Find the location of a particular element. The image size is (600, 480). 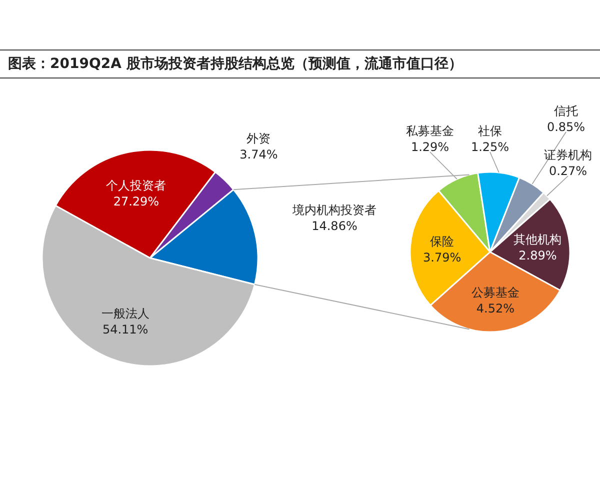

slice-label: 证券机构 is located at coordinates (568, 155).